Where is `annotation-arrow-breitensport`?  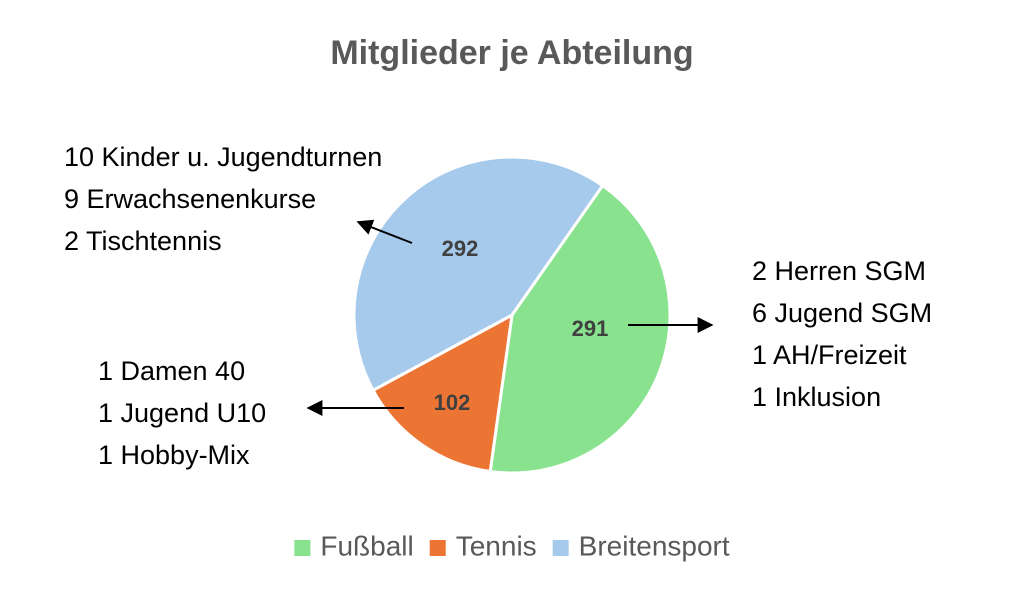
annotation-arrow-breitensport is located at coordinates (384, 231).